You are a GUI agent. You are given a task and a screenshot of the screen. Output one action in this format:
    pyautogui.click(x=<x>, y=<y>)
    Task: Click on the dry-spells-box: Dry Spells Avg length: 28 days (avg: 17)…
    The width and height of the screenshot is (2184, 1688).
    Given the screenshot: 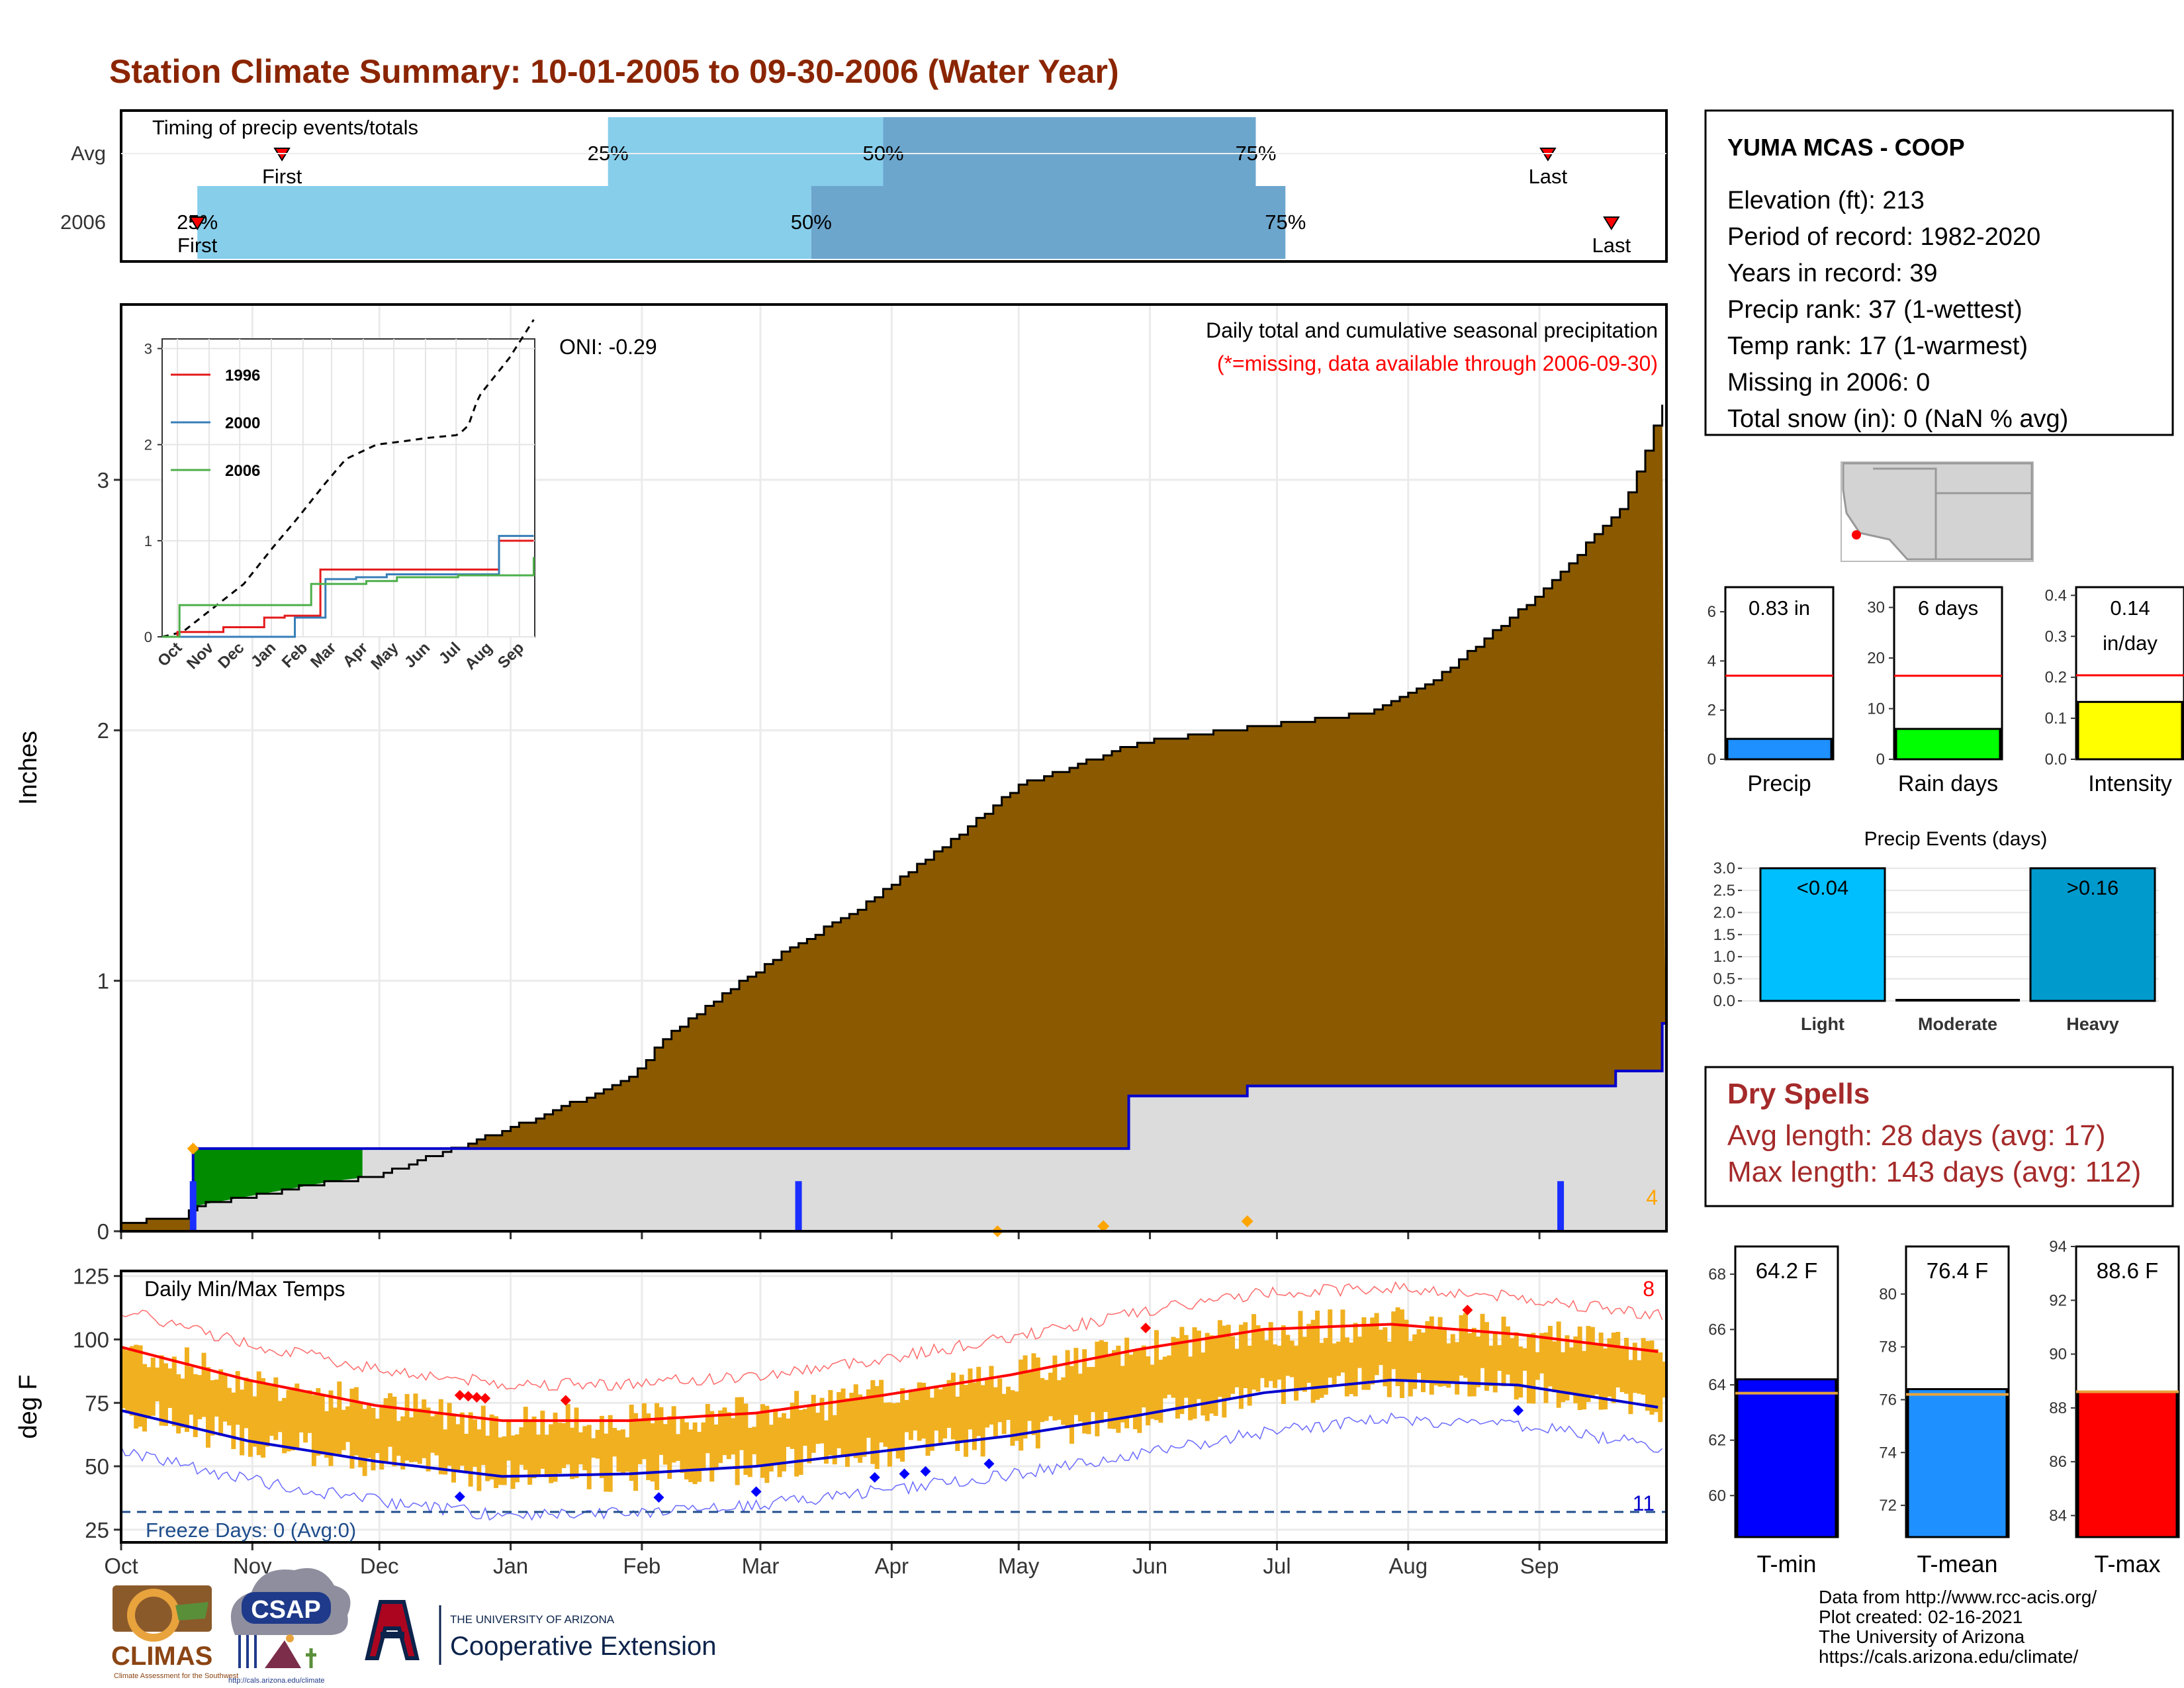 What is the action you would take?
    pyautogui.click(x=1939, y=1136)
    